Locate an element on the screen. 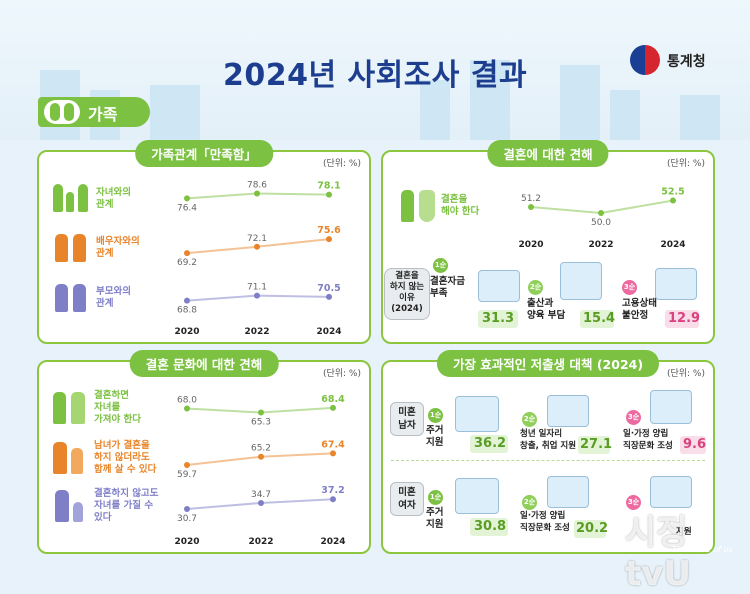 The height and width of the screenshot is (594, 750). parent-stroller-illustration-icon is located at coordinates (581, 281).